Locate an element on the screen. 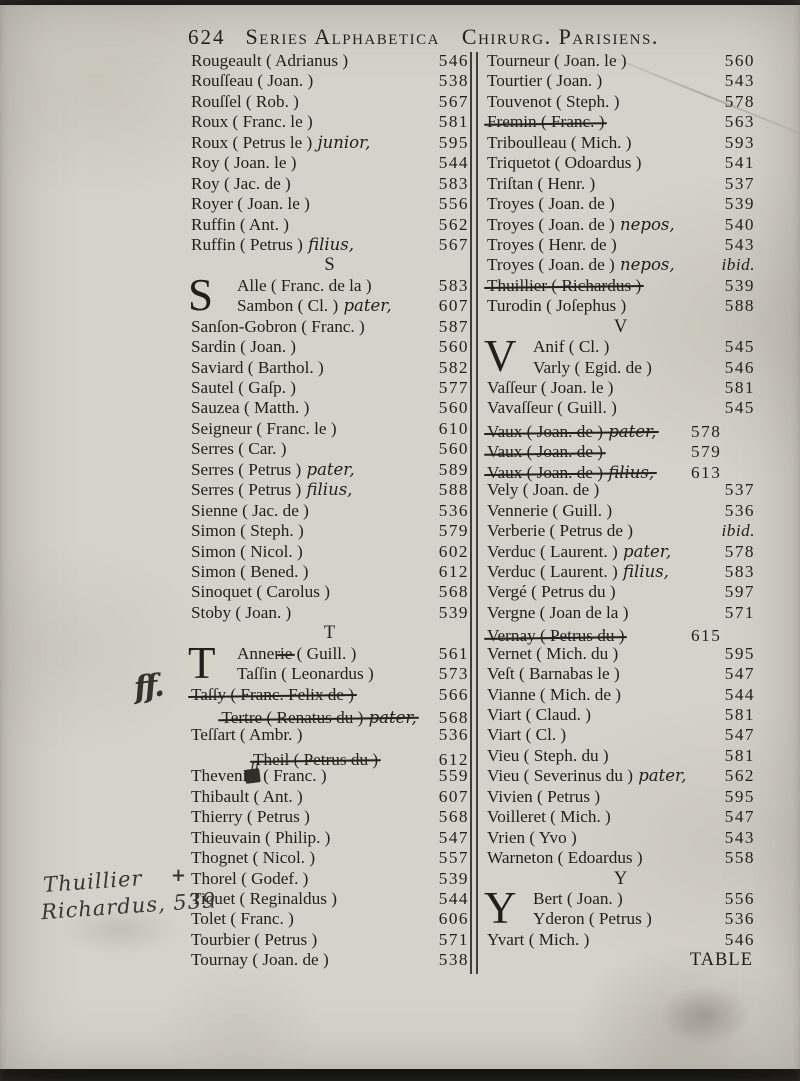  entry-name: Thuillier ( Richardus ) is located at coordinates (603, 286).